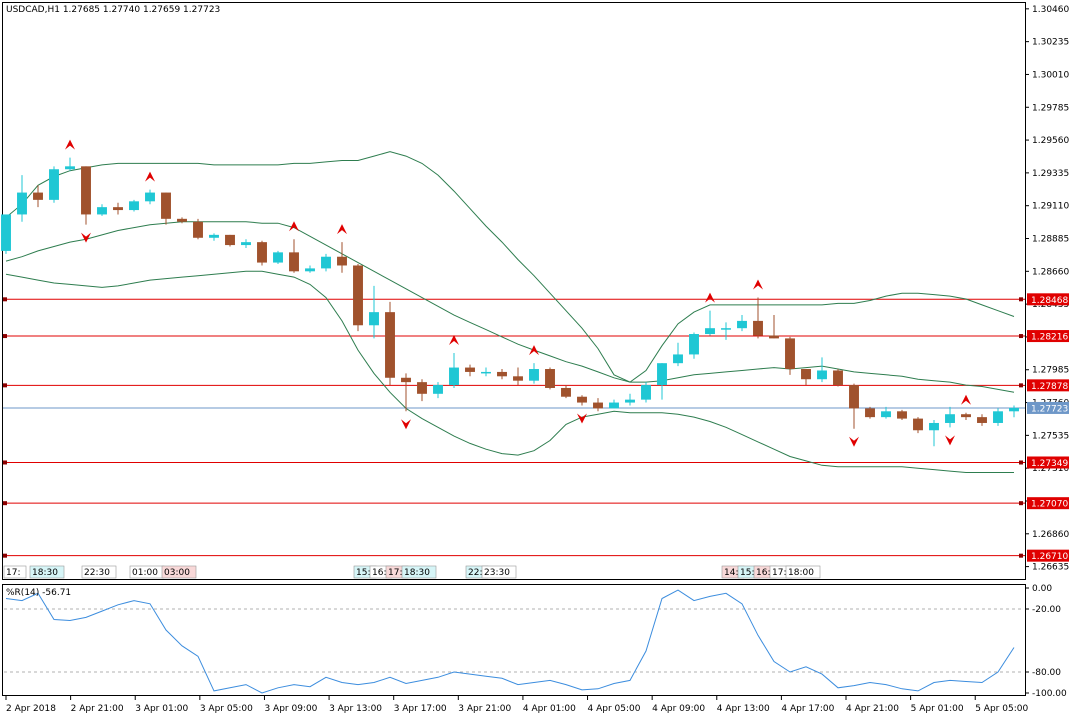 The height and width of the screenshot is (720, 1080). What do you see at coordinates (1049, 694) in the screenshot?
I see `wpr-tick-label: -100.00` at bounding box center [1049, 694].